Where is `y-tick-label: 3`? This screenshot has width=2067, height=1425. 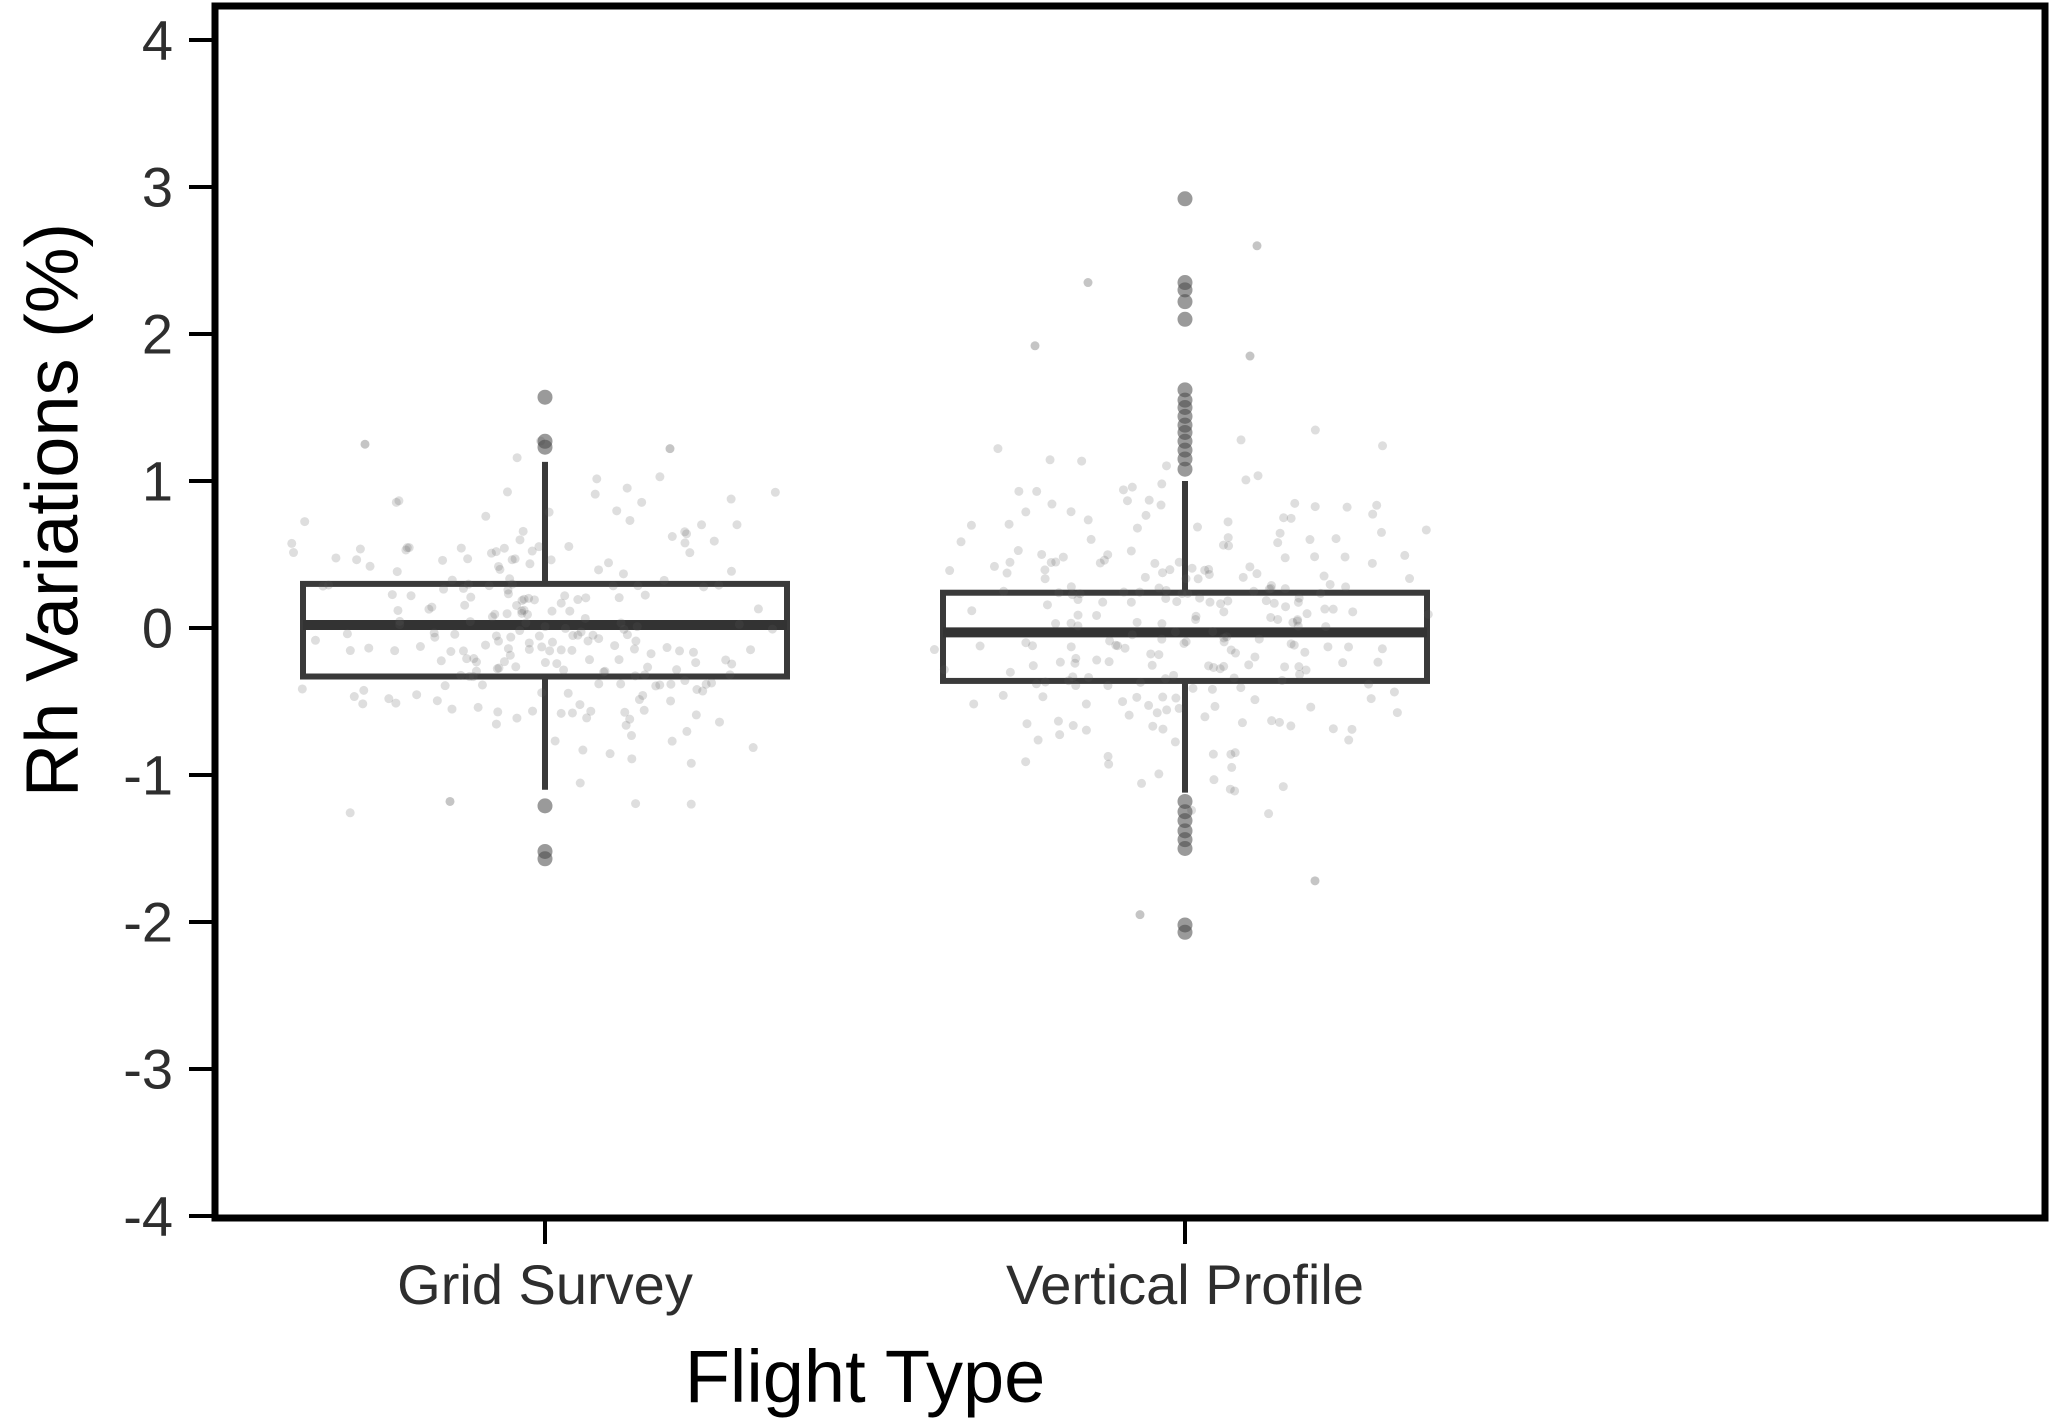
y-tick-label: 3 is located at coordinates (157, 187).